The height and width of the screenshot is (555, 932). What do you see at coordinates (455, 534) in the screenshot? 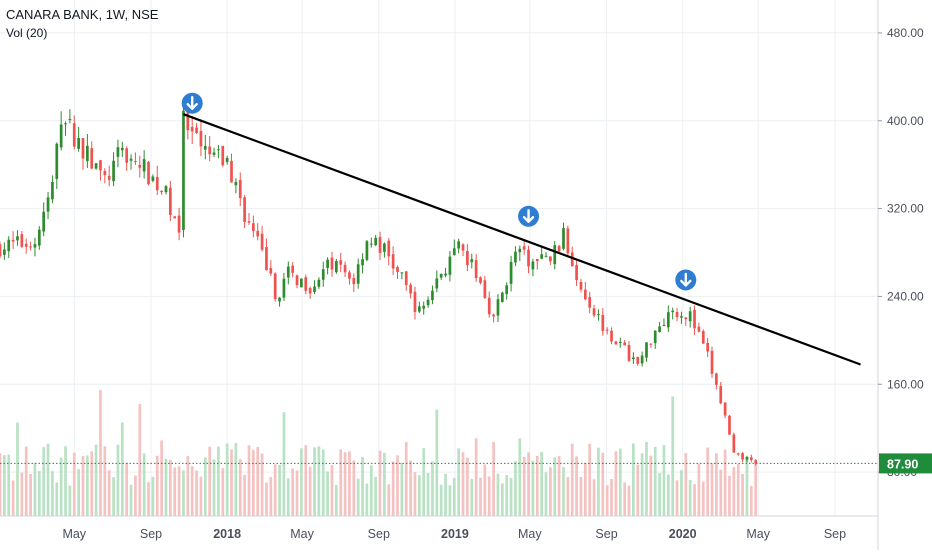
I see `x-tick-label: 2019` at bounding box center [455, 534].